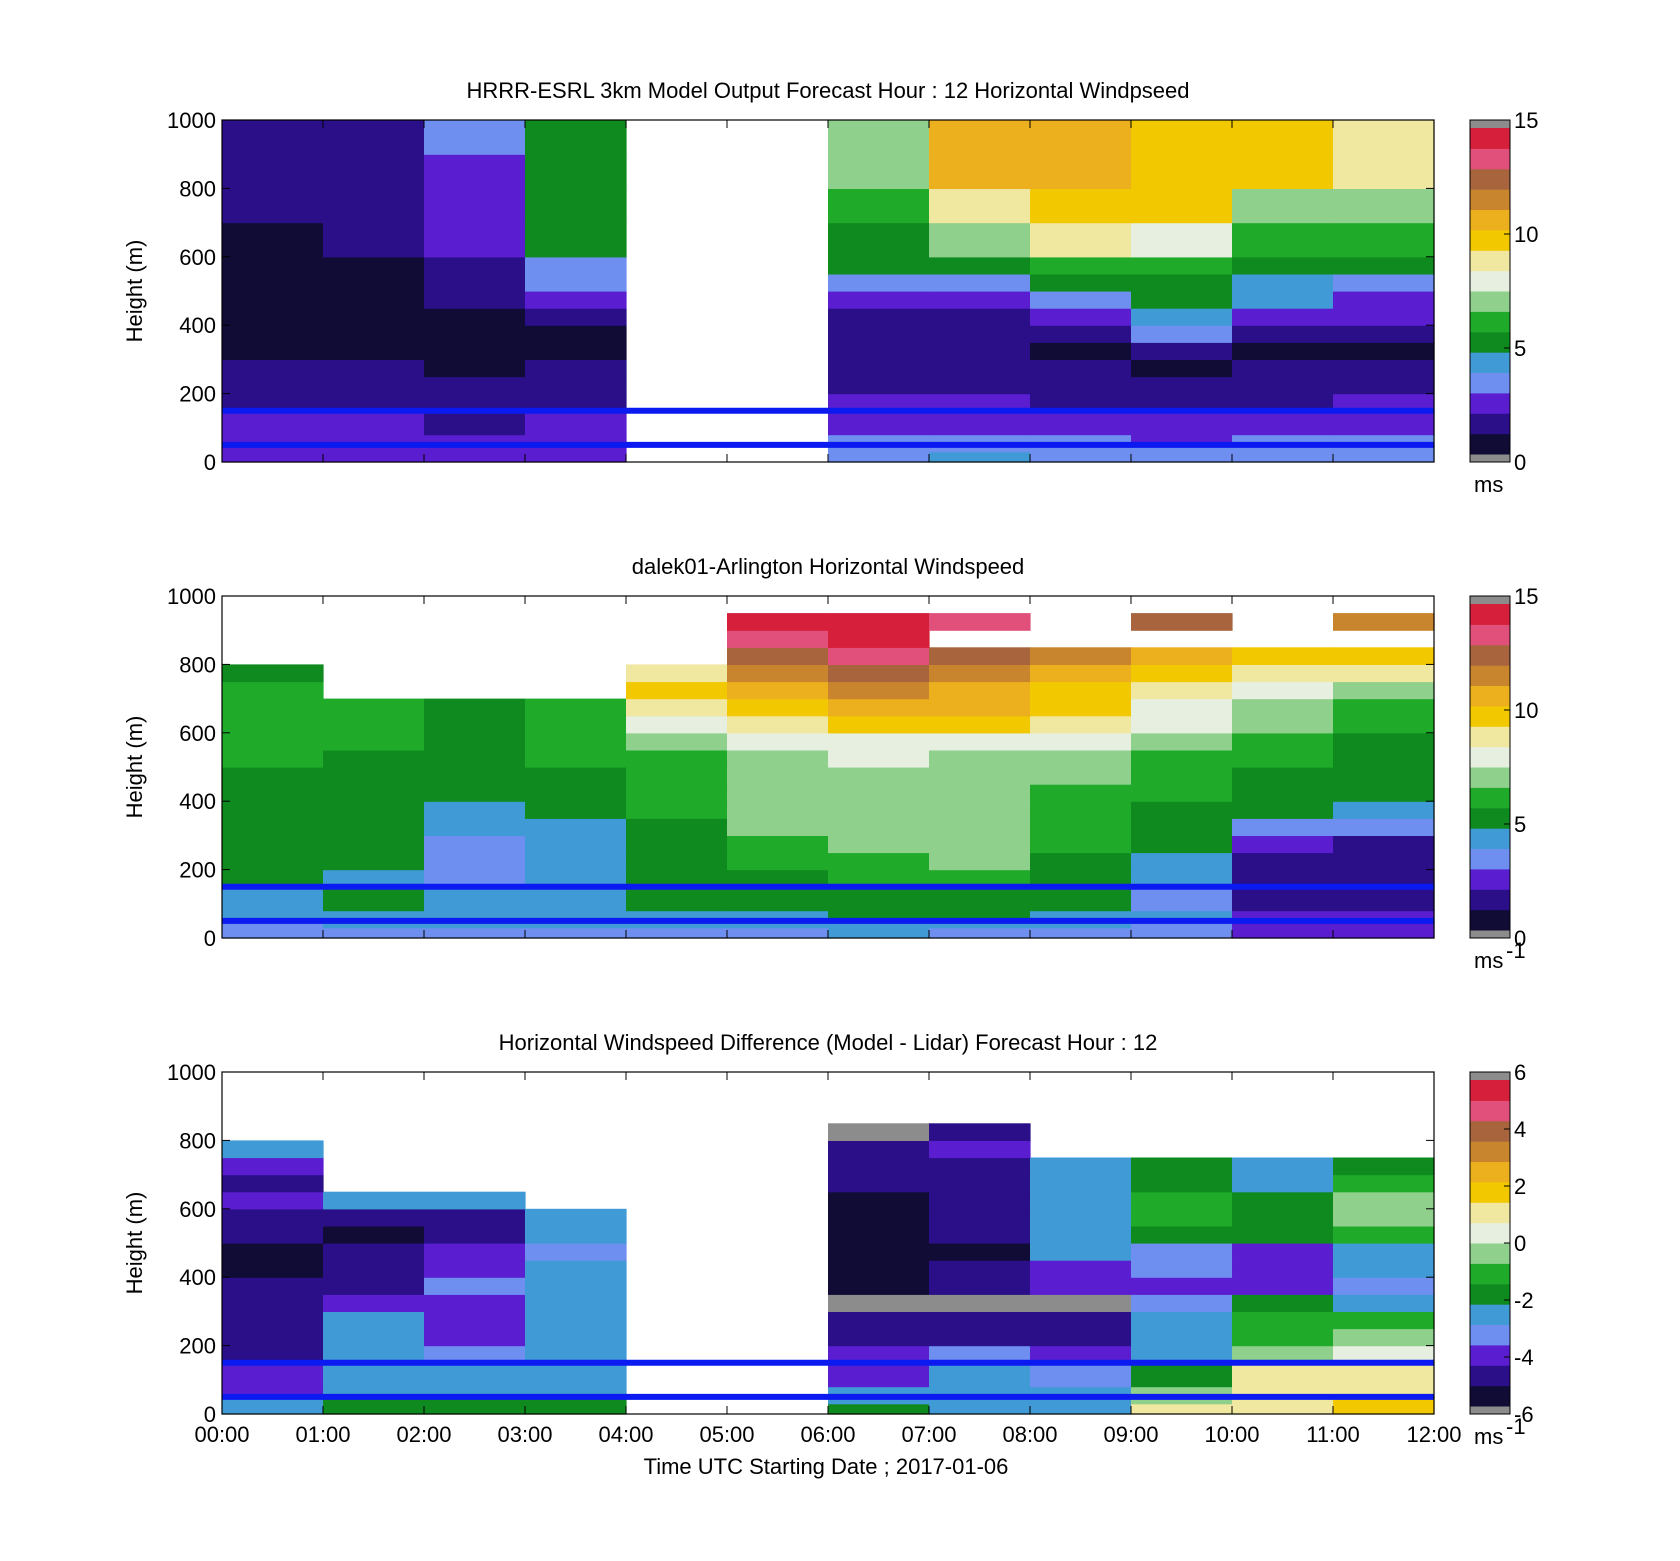 The image size is (1680, 1561). I want to click on colorbar-unit-exponent: -1, so click(1516, 1426).